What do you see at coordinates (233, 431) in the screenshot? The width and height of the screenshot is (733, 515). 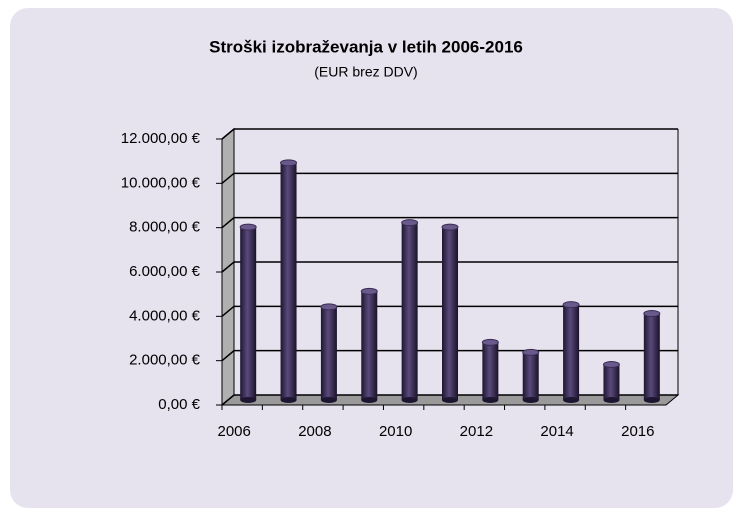 I see `x-tick-label: 2006` at bounding box center [233, 431].